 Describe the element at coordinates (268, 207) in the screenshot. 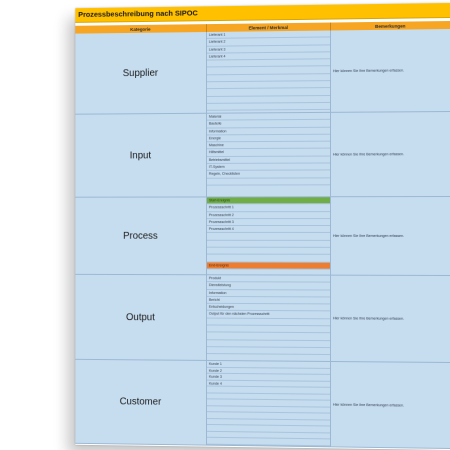

I see `element-cell: Prozessschritt 1` at that location.